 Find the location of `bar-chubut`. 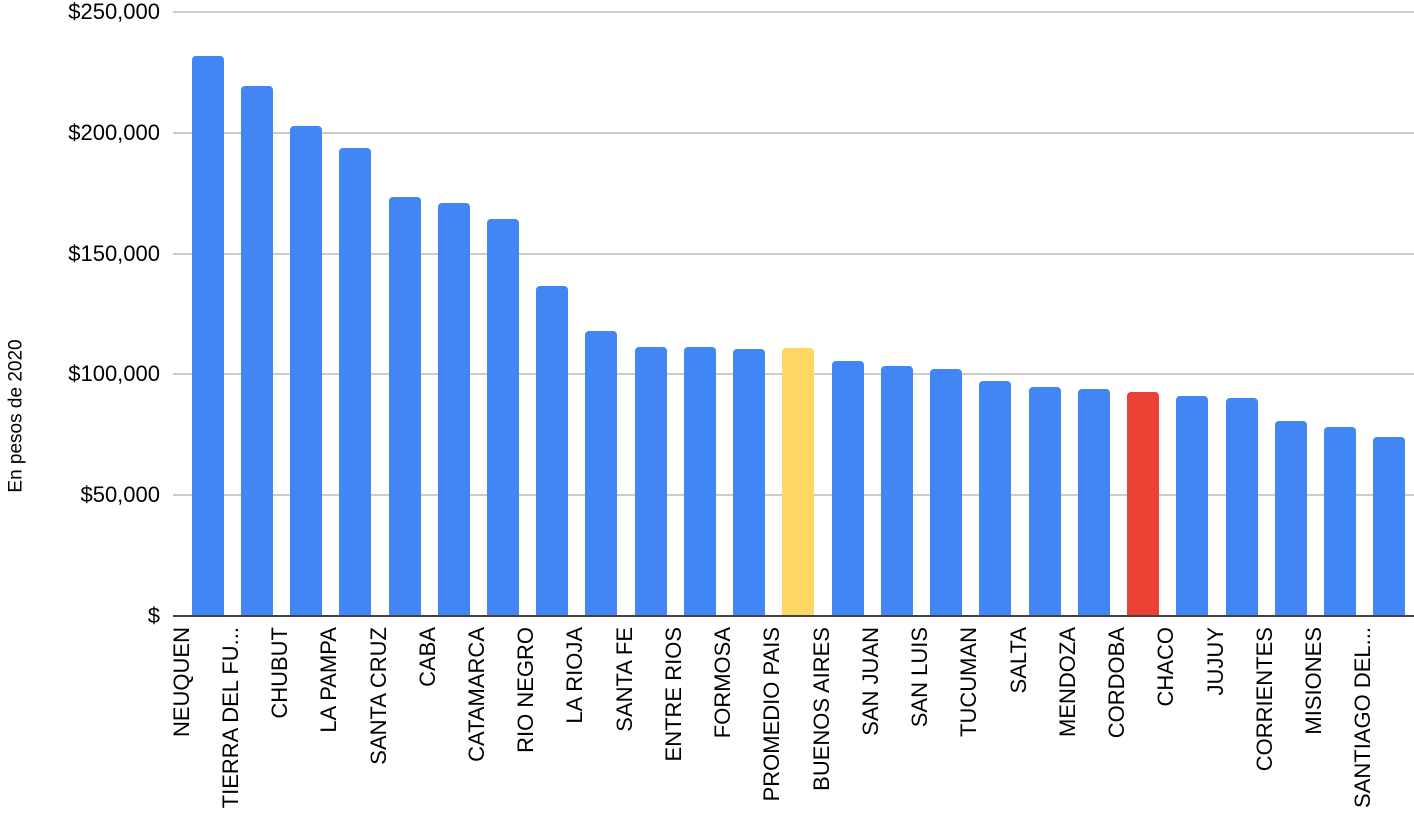

bar-chubut is located at coordinates (306, 370).